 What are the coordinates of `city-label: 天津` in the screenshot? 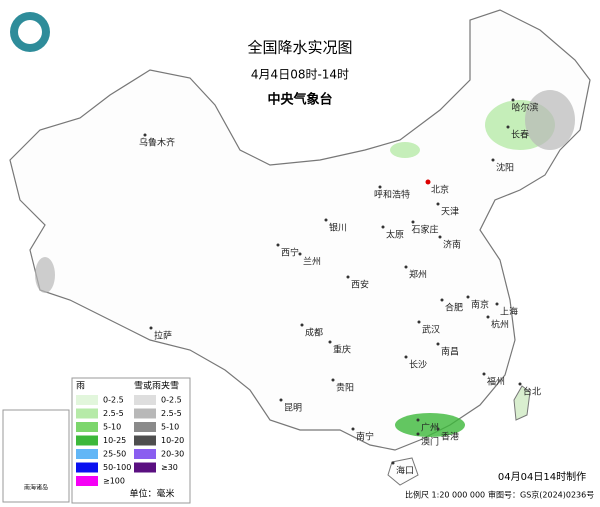 It's located at (450, 212).